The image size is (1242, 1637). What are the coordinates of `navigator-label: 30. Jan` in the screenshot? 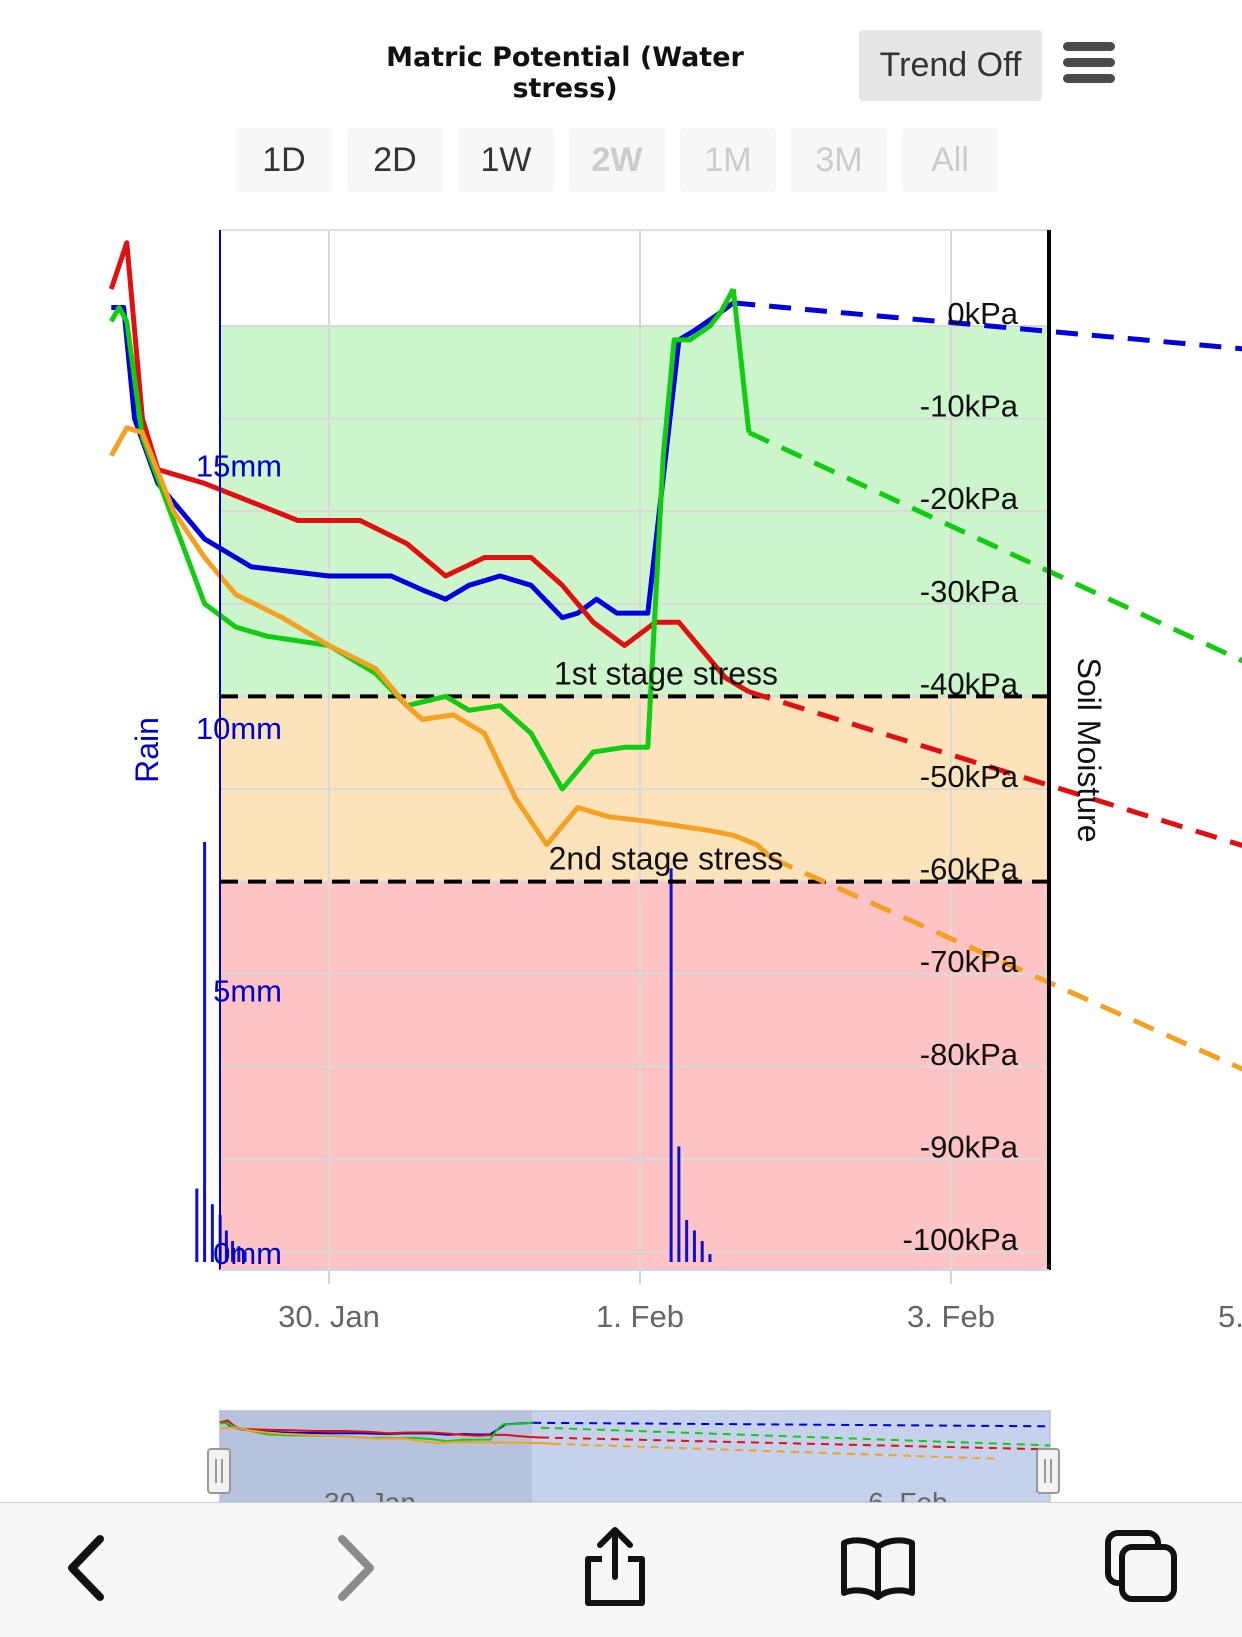 It's located at (370, 1494).